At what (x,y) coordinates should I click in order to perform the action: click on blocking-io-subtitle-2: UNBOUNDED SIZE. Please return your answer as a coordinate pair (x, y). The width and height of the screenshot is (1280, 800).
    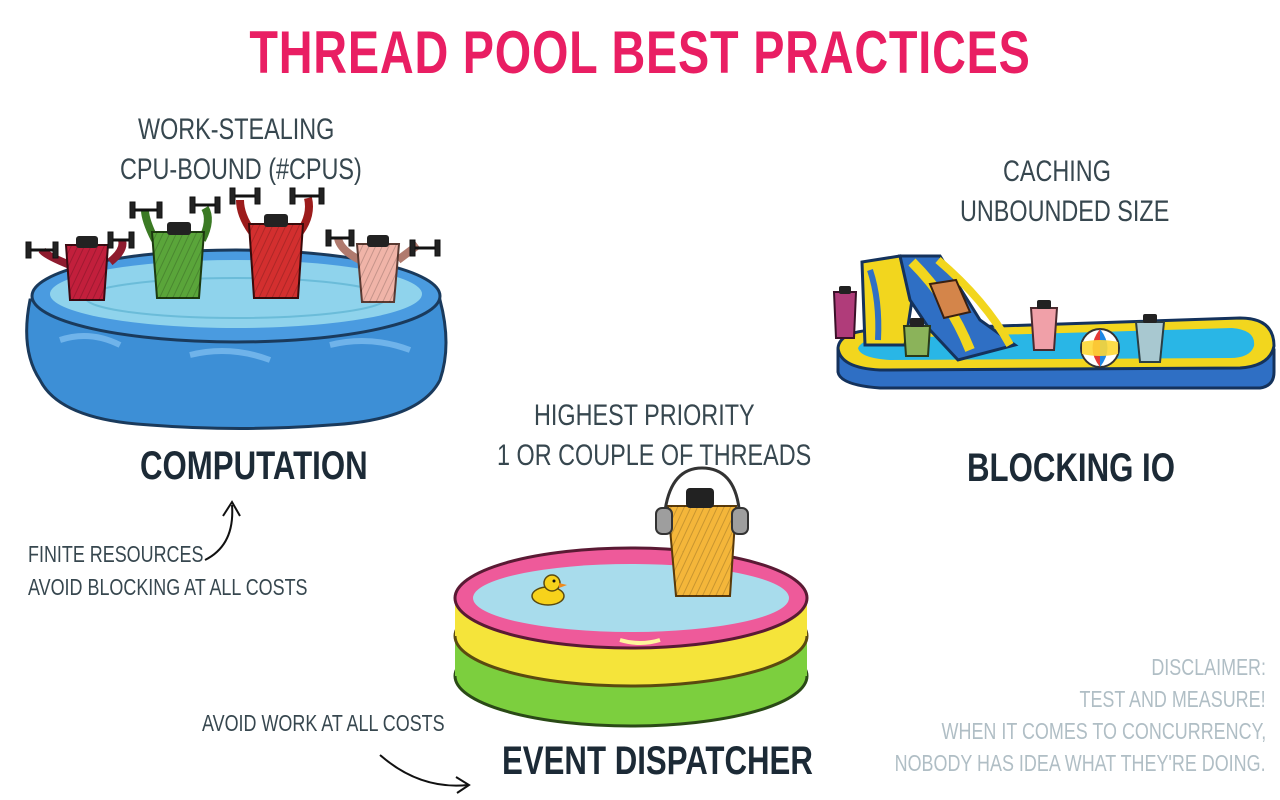
    Looking at the image, I should click on (1065, 211).